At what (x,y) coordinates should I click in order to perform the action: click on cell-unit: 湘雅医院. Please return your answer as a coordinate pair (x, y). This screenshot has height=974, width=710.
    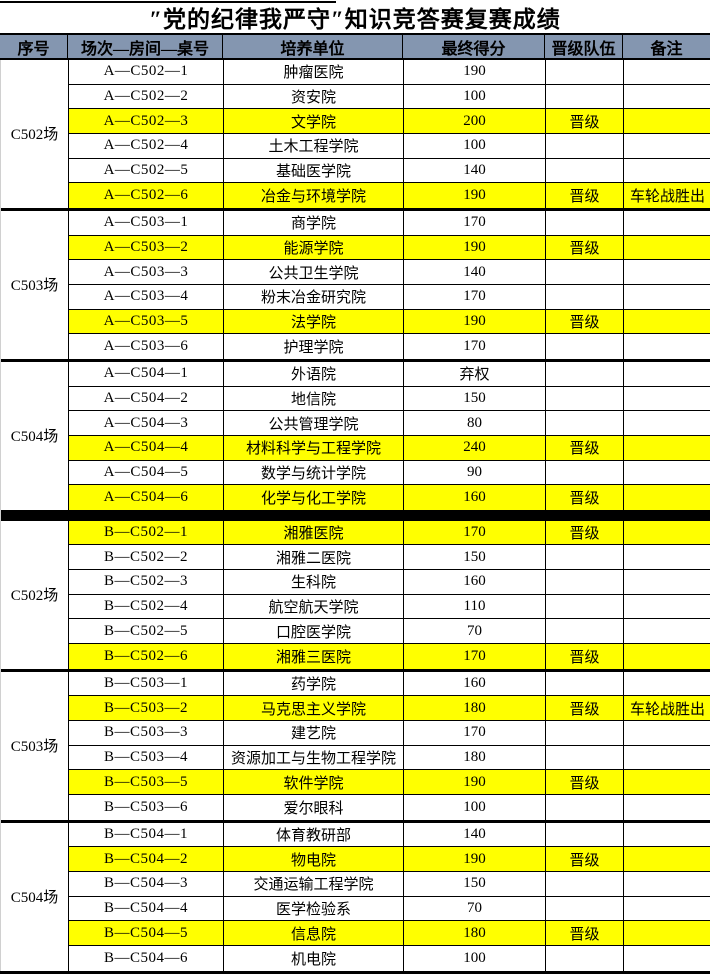
    Looking at the image, I should click on (314, 532).